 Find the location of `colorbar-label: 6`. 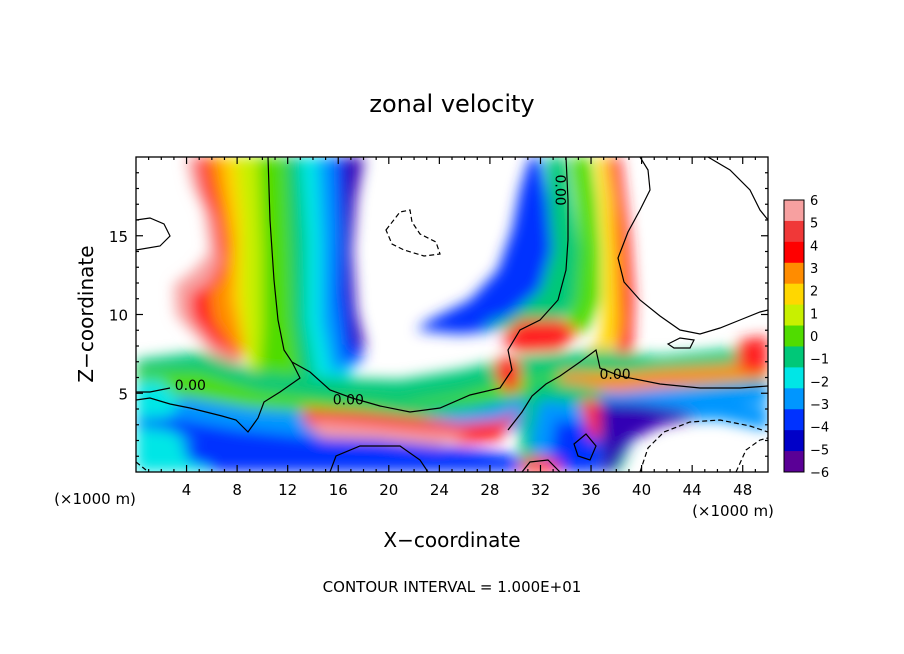

colorbar-label: 6 is located at coordinates (814, 201).